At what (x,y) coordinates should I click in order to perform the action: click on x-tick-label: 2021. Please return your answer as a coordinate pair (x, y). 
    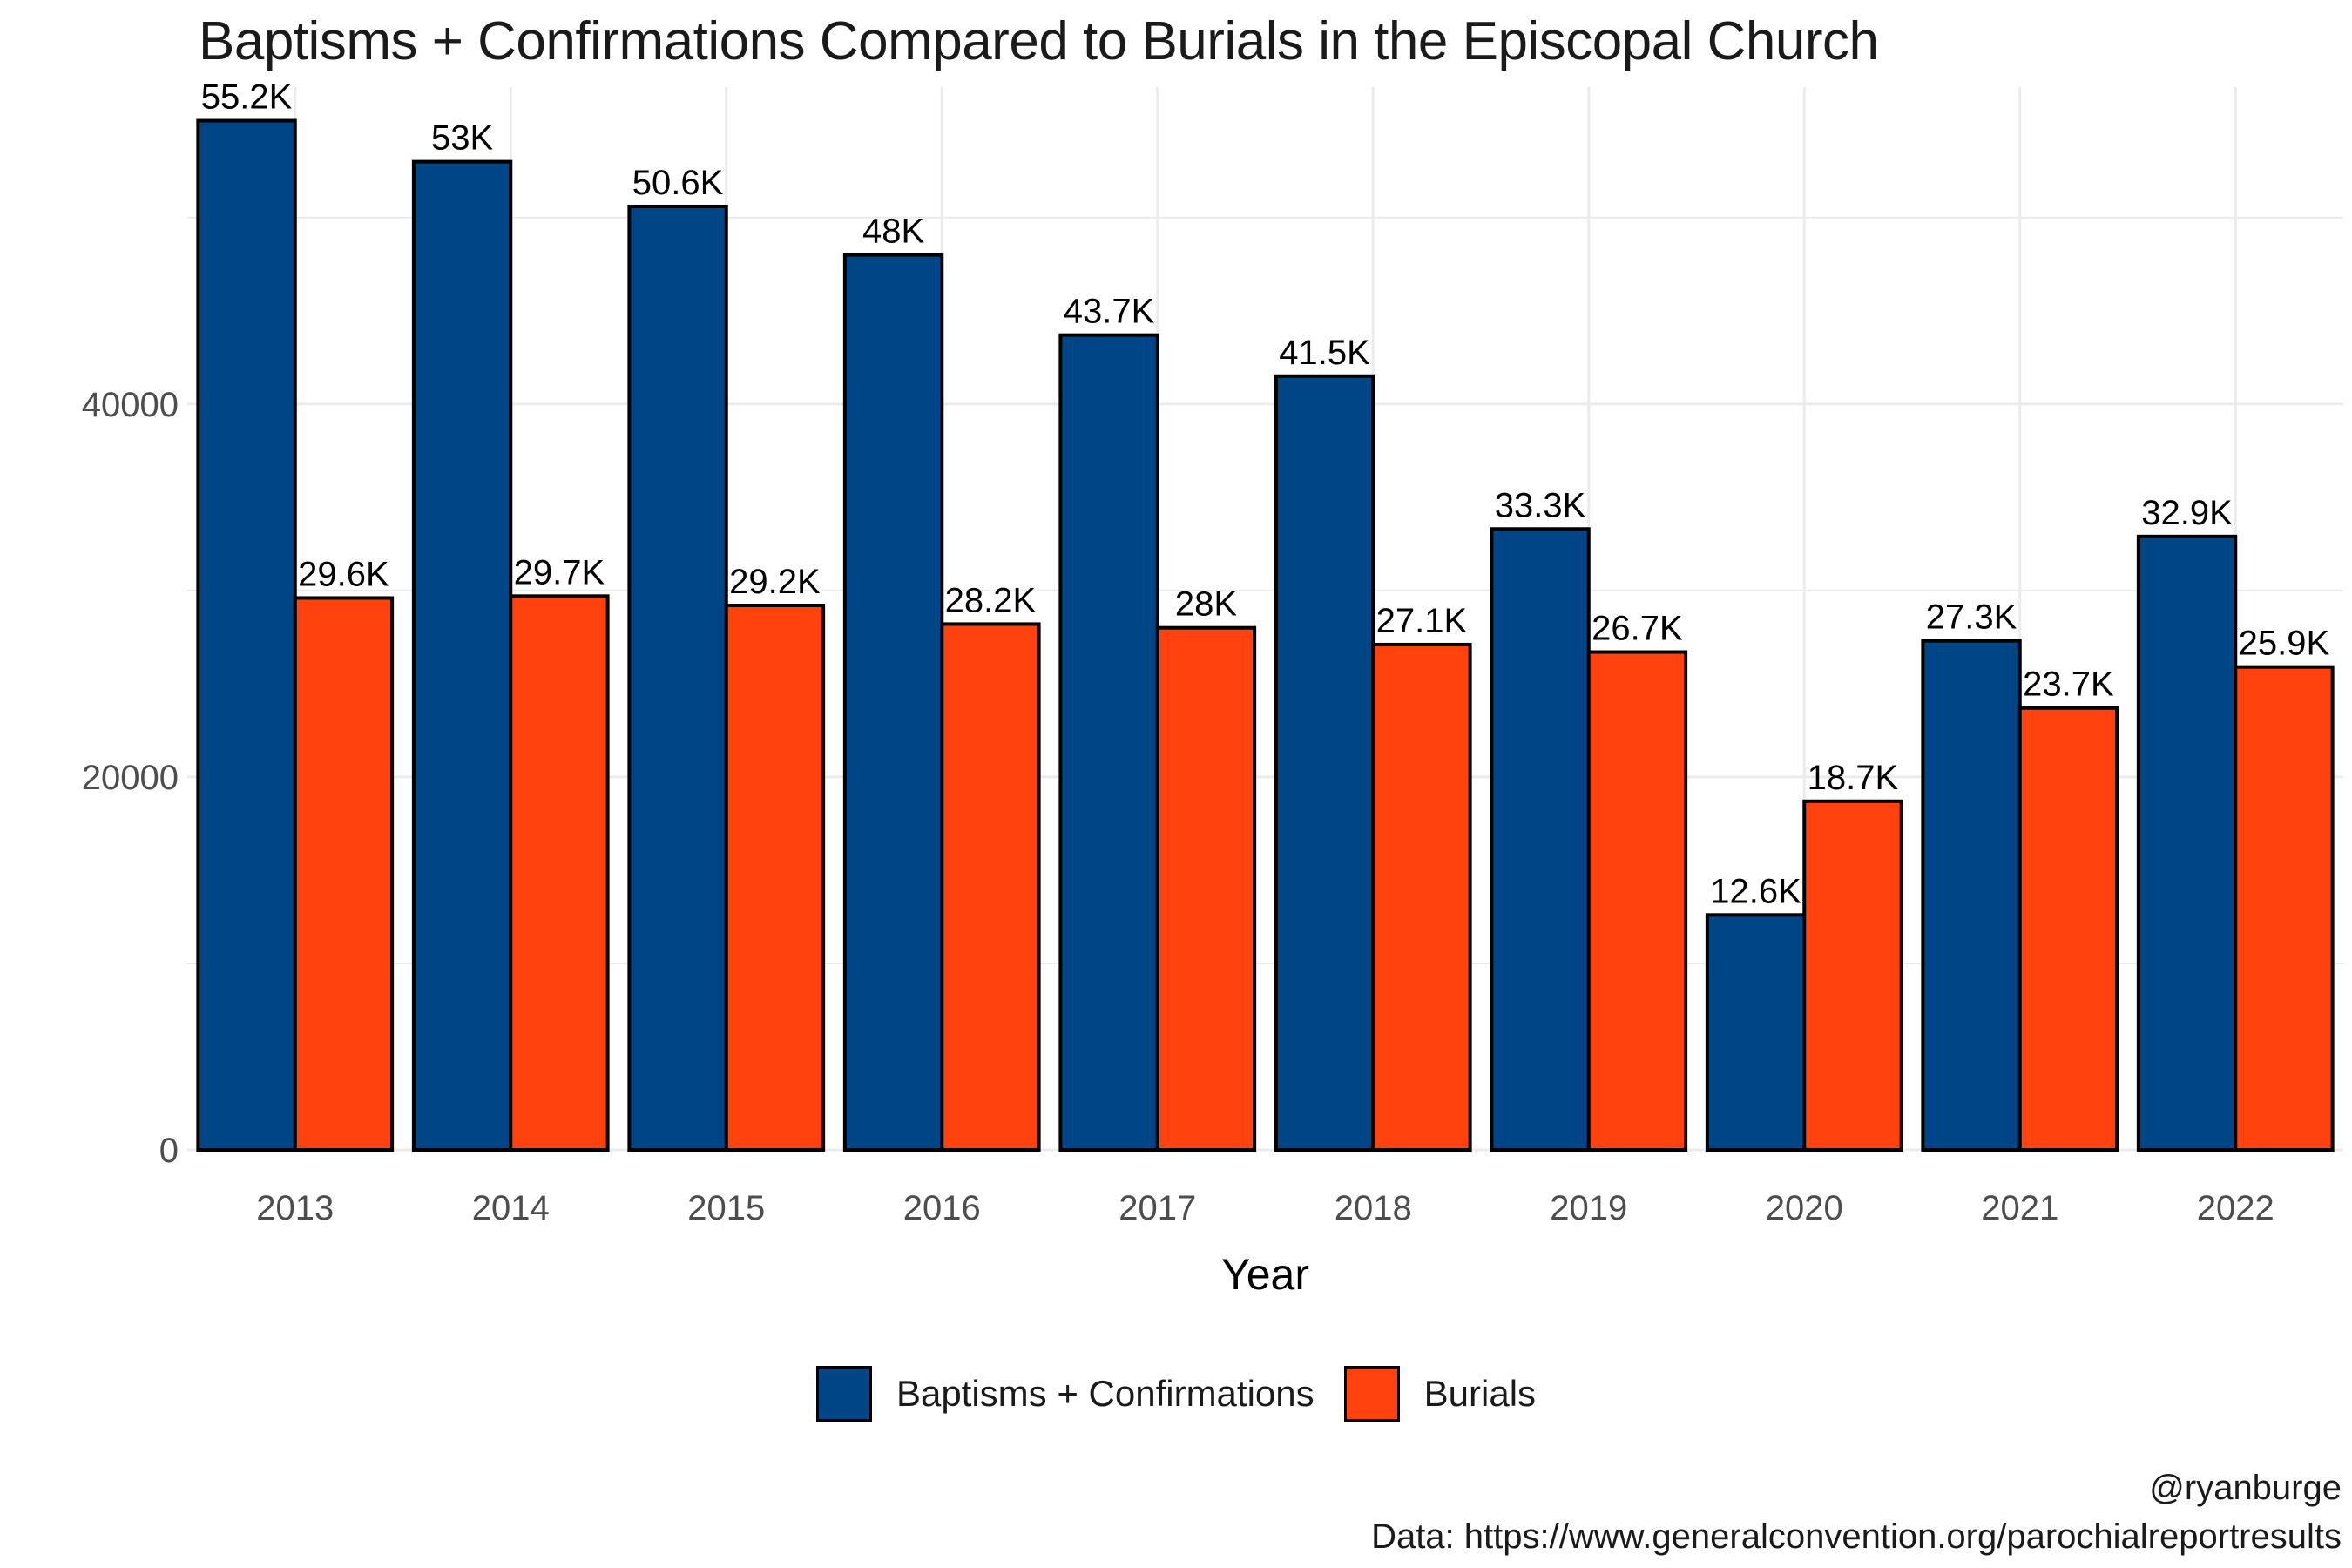
    Looking at the image, I should click on (2019, 1208).